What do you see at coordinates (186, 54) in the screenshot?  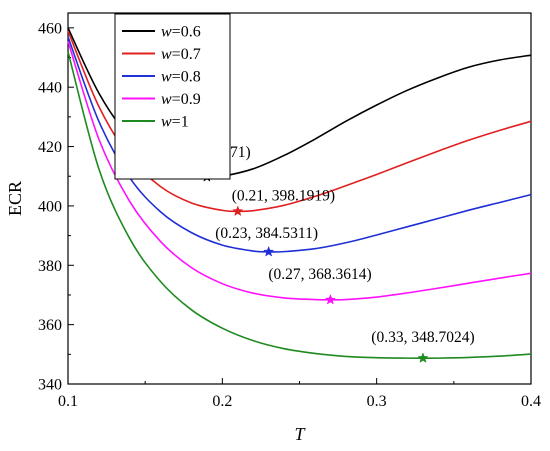 I see `legend-value-1: =0.7` at bounding box center [186, 54].